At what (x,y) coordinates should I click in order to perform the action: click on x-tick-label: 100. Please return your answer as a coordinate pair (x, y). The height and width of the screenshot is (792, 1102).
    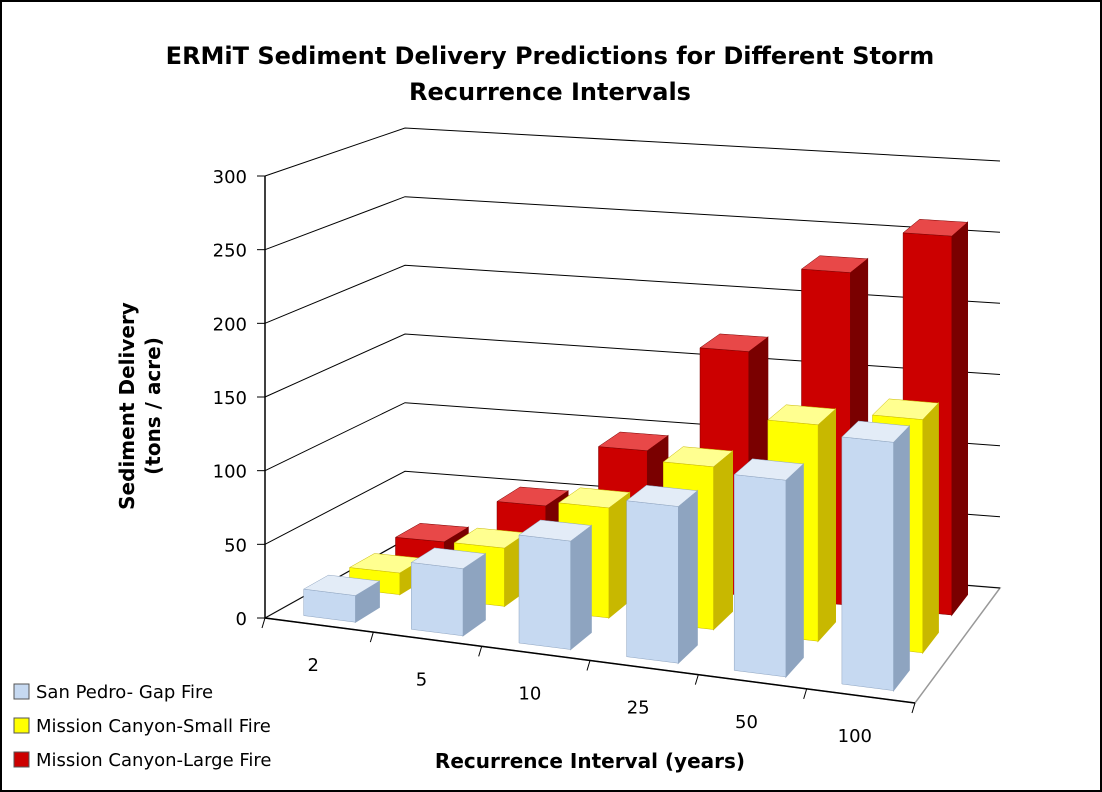
    Looking at the image, I should click on (855, 736).